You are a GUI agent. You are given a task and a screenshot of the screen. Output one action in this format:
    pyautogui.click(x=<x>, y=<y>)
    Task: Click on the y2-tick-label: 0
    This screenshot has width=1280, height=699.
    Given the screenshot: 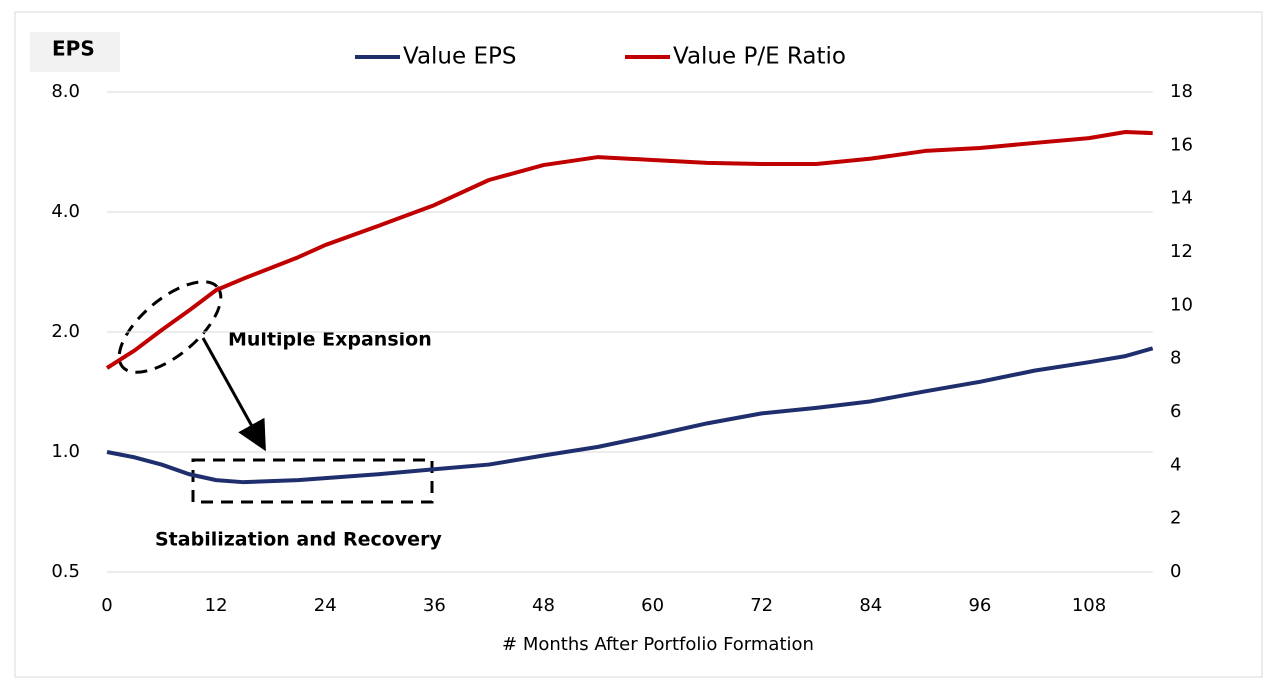 What is the action you would take?
    pyautogui.click(x=1175, y=571)
    